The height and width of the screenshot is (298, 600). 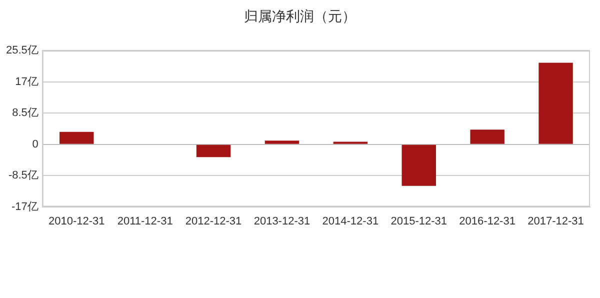 What do you see at coordinates (419, 221) in the screenshot?
I see `x-tick-label: 2015-12-31` at bounding box center [419, 221].